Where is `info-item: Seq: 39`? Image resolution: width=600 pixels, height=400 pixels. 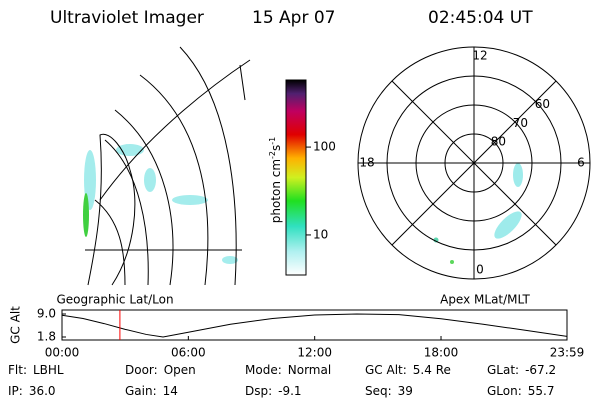 info-item: Seq: 39 is located at coordinates (389, 391).